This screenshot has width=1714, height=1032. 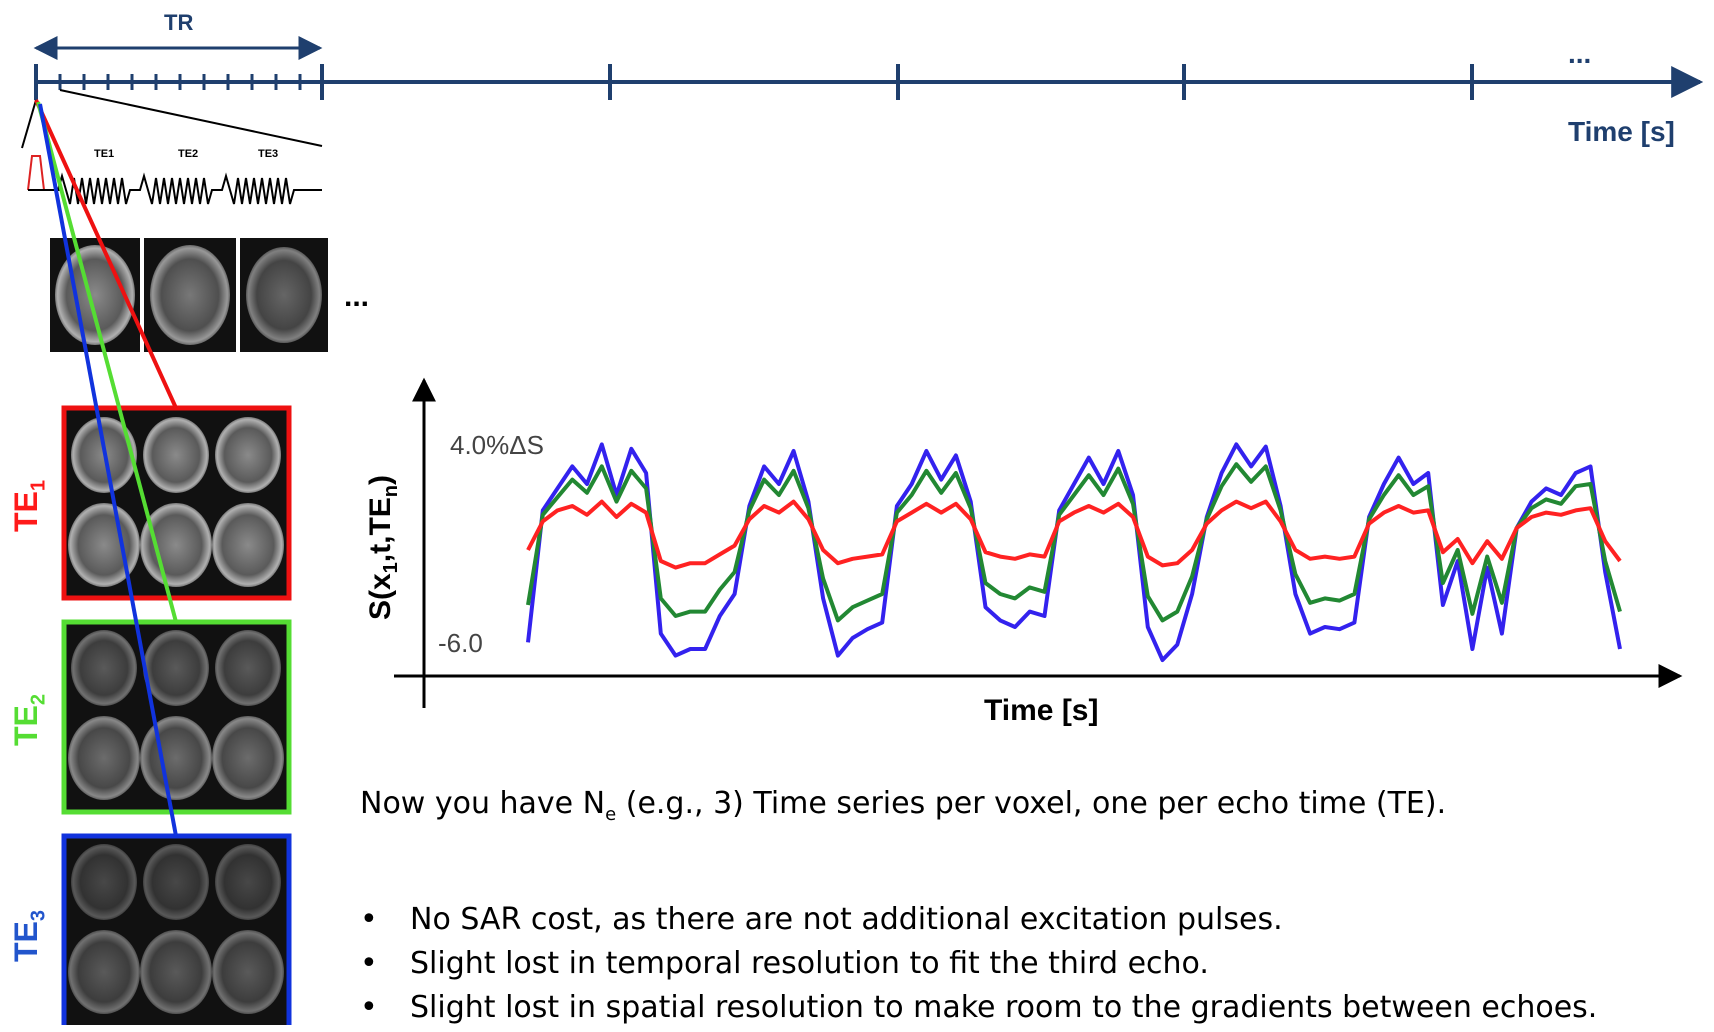 What do you see at coordinates (104, 154) in the screenshot?
I see `sequence-te1-label: TE1` at bounding box center [104, 154].